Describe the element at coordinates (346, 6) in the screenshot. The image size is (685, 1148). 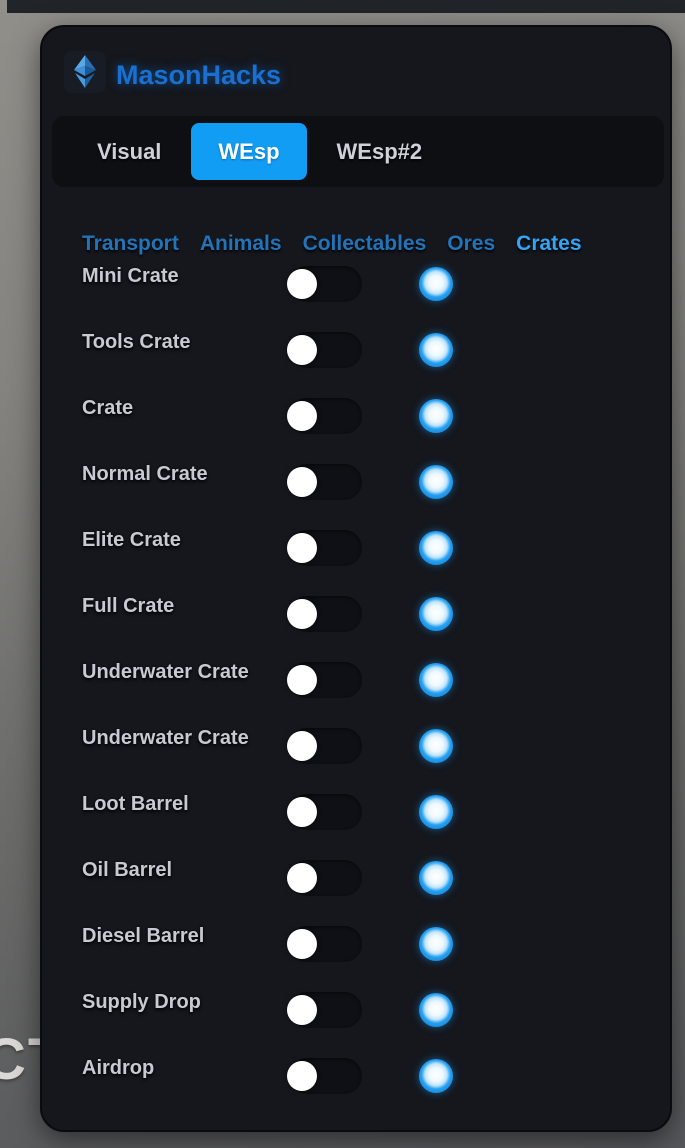
I see `background-window-strip` at that location.